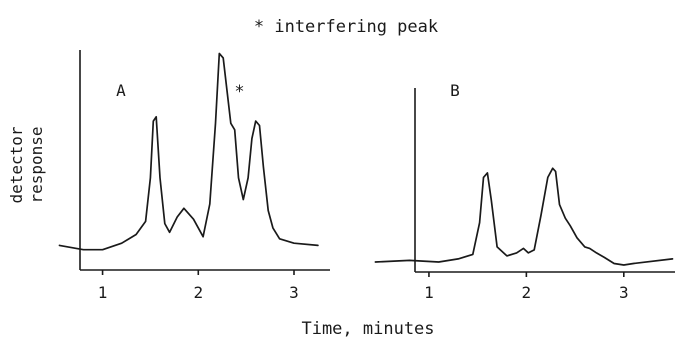 The width and height of the screenshot is (684, 342). I want to click on y-axis-label-line-1: detector, so click(16, 164).